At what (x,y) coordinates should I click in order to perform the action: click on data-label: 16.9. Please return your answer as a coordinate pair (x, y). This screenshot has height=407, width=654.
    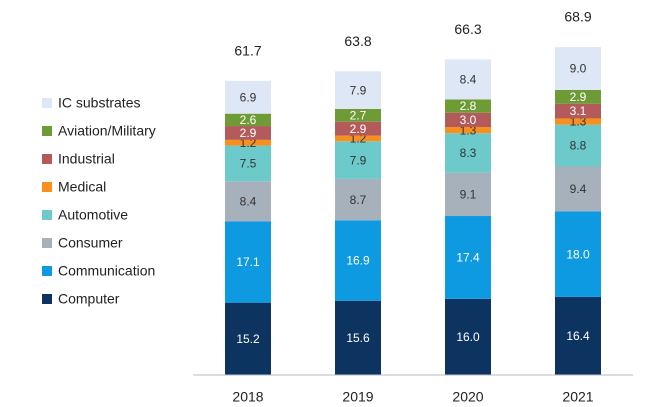
    Looking at the image, I should click on (358, 261).